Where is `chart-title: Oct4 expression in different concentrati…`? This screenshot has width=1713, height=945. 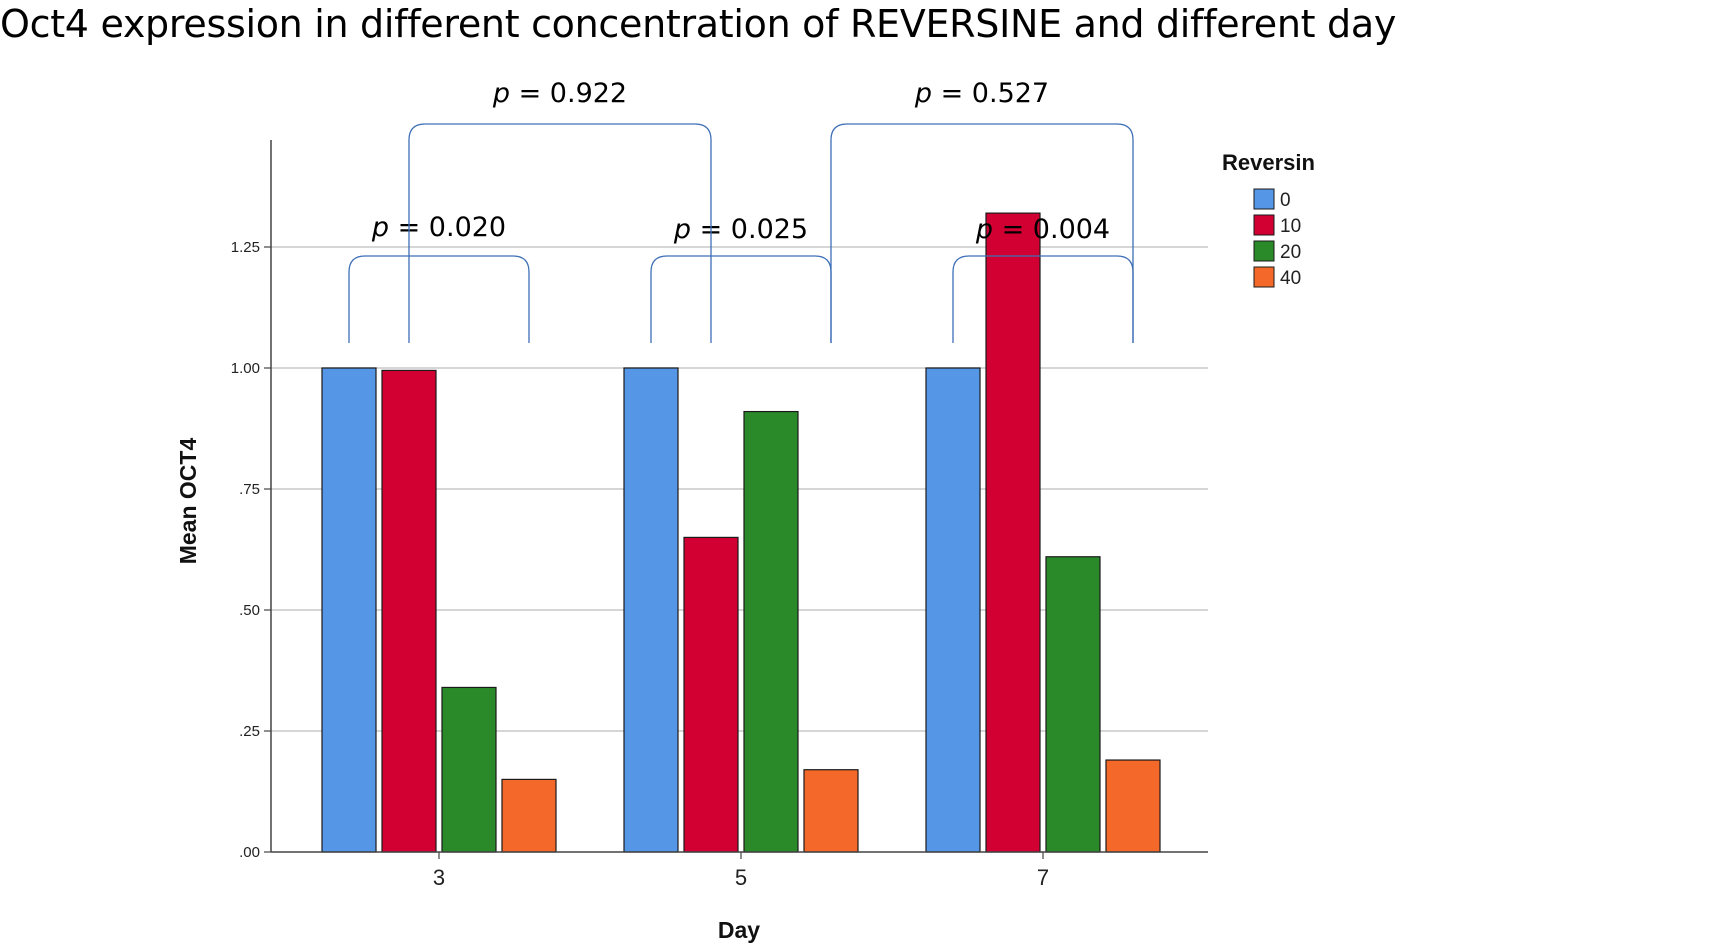 chart-title: Oct4 expression in different concentrati… is located at coordinates (698, 24).